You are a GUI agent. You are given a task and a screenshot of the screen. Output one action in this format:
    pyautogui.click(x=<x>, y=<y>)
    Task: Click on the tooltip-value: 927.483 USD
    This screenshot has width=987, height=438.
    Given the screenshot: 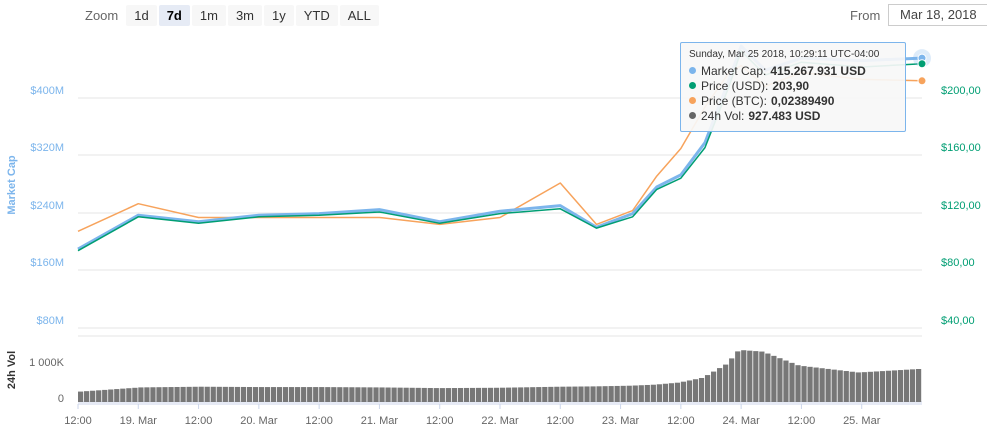 What is the action you would take?
    pyautogui.click(x=784, y=115)
    